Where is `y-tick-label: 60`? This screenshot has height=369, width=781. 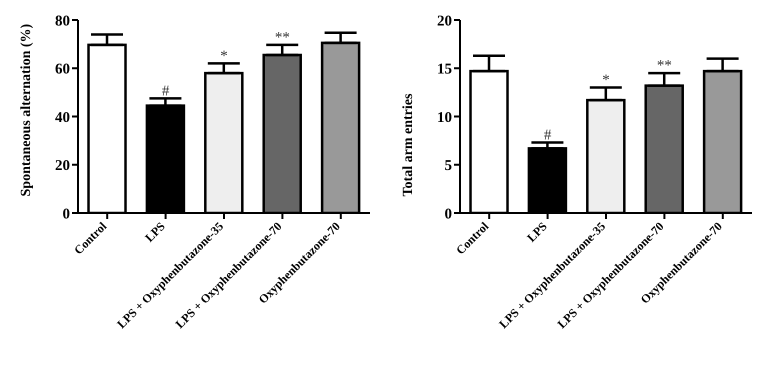
y-tick-label: 60 is located at coordinates (62, 70).